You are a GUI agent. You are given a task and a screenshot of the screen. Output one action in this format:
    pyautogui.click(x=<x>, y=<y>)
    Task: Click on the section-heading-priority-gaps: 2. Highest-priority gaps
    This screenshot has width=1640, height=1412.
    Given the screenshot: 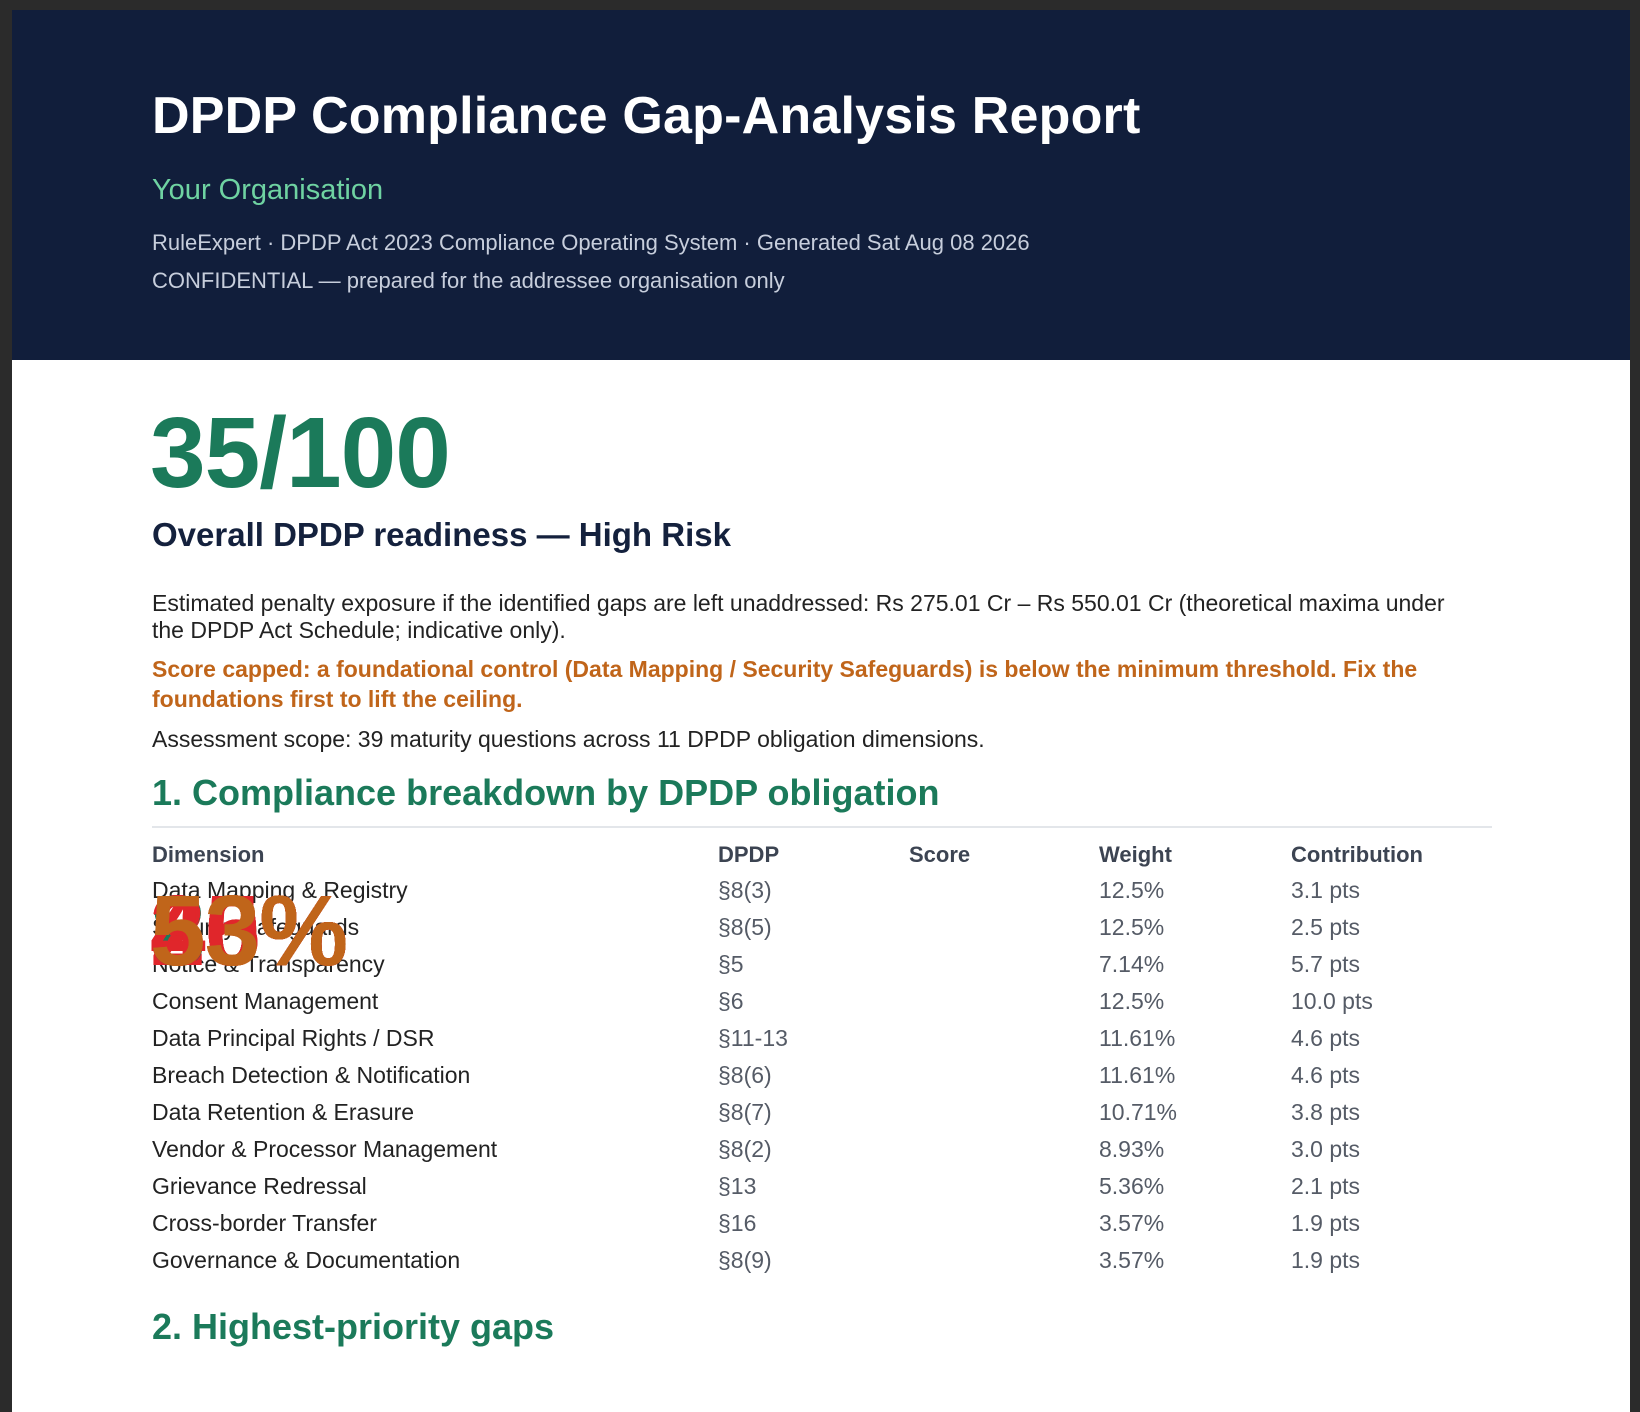 What is the action you would take?
    pyautogui.click(x=353, y=1326)
    